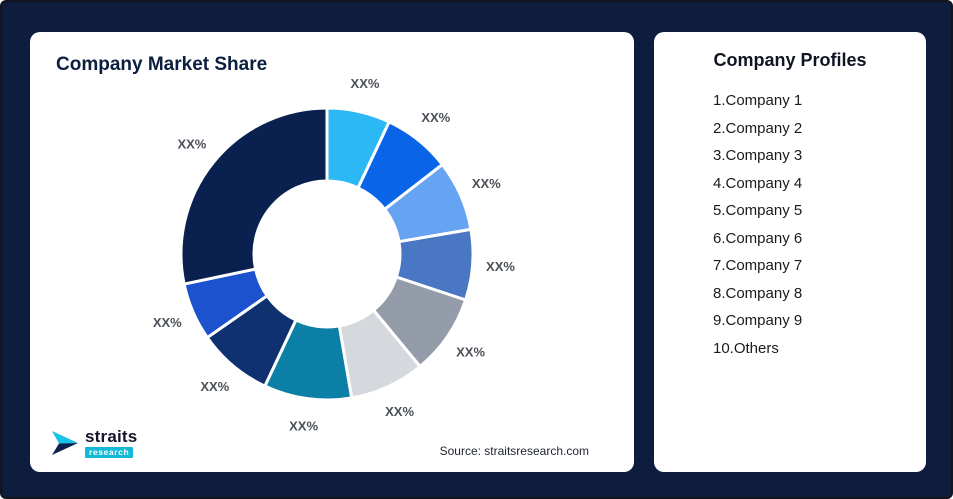  Describe the element at coordinates (758, 183) in the screenshot. I see `company-profile-item: 4.Company 4` at that location.